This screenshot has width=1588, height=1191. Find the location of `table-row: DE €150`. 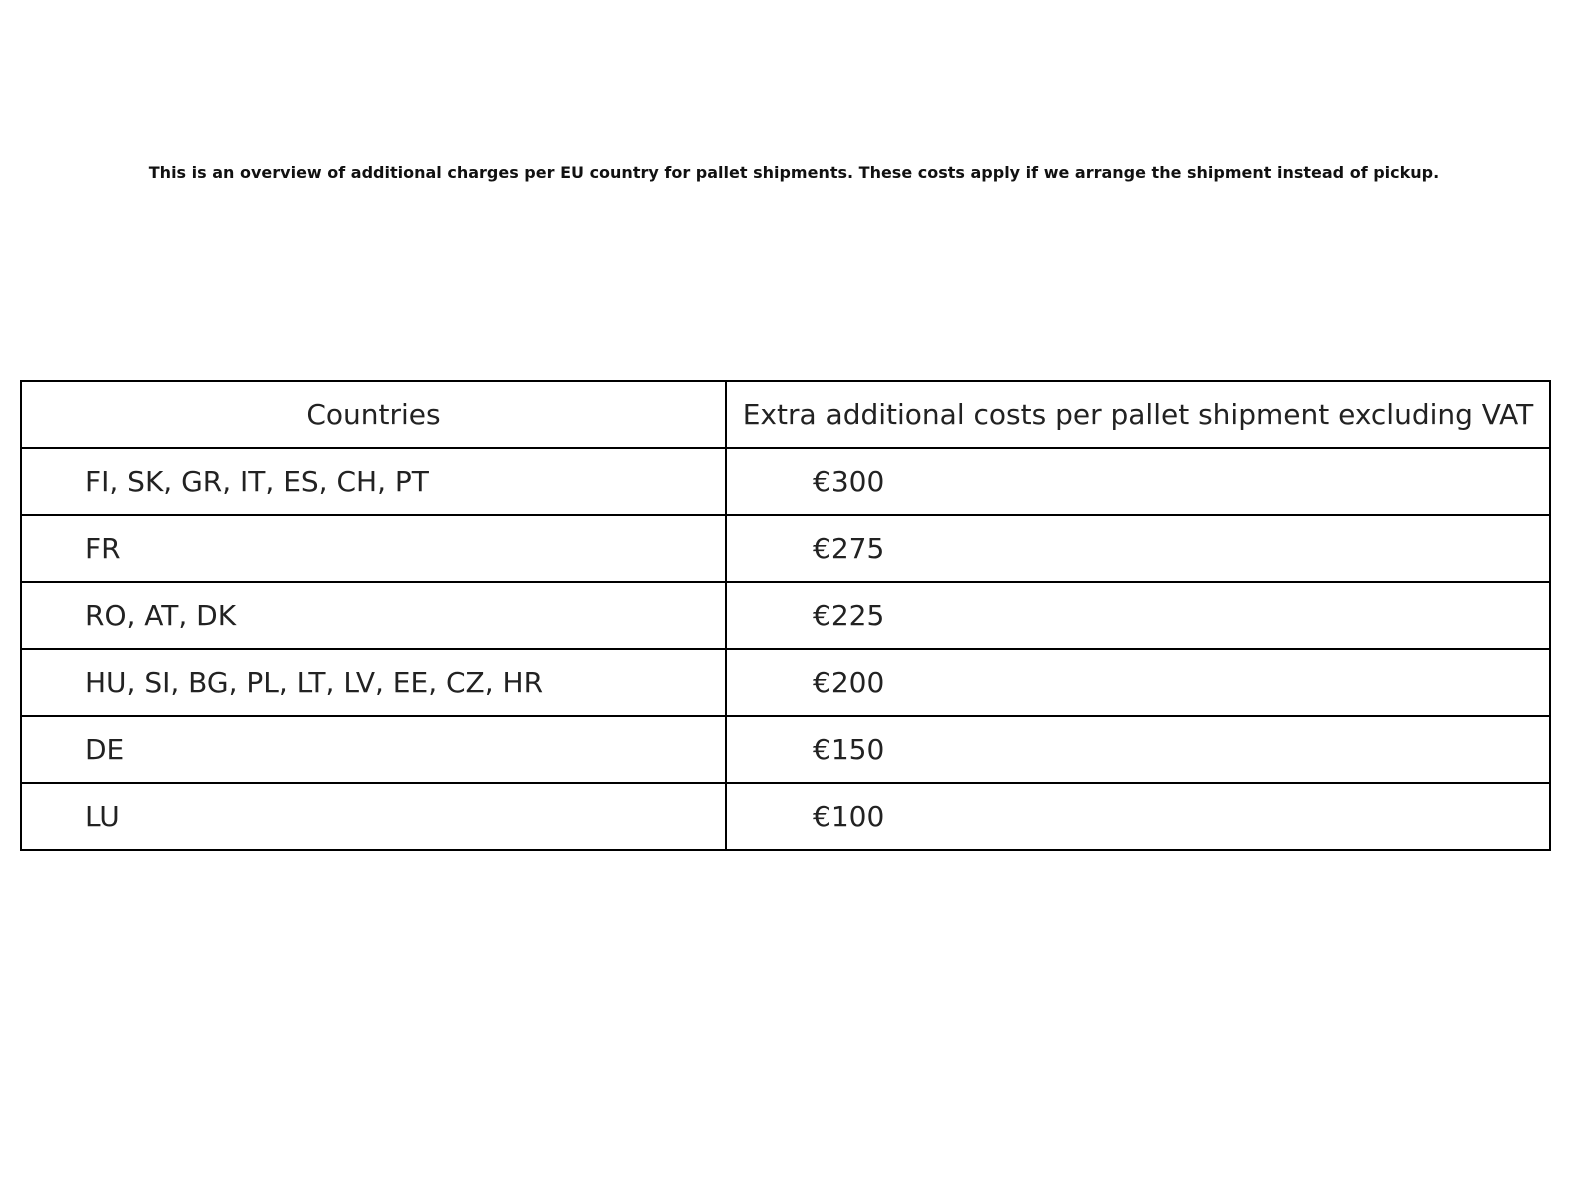

table-row: DE €150 is located at coordinates (785, 749).